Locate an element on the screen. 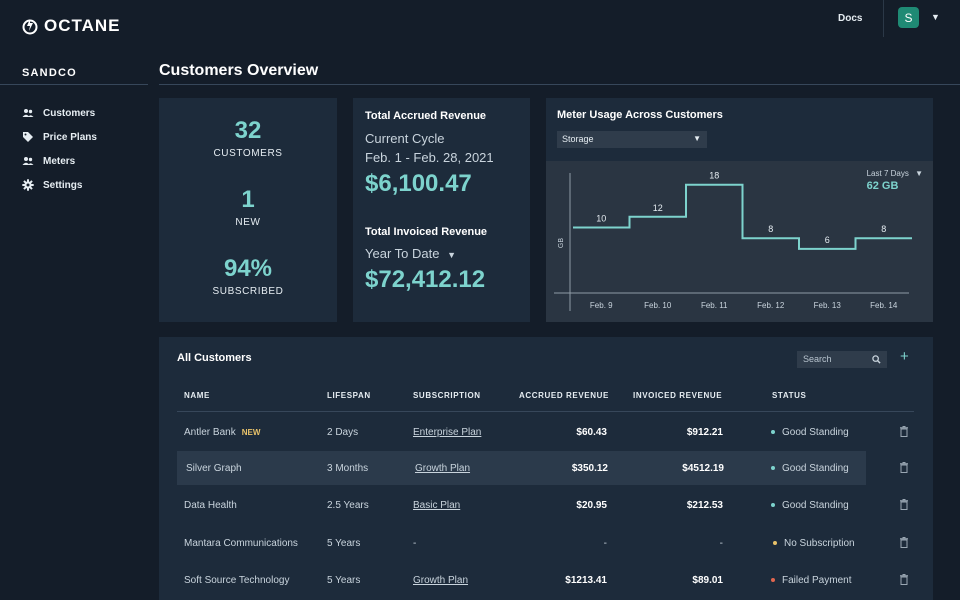 The height and width of the screenshot is (600, 960). customer-name: Data Health is located at coordinates (210, 505).